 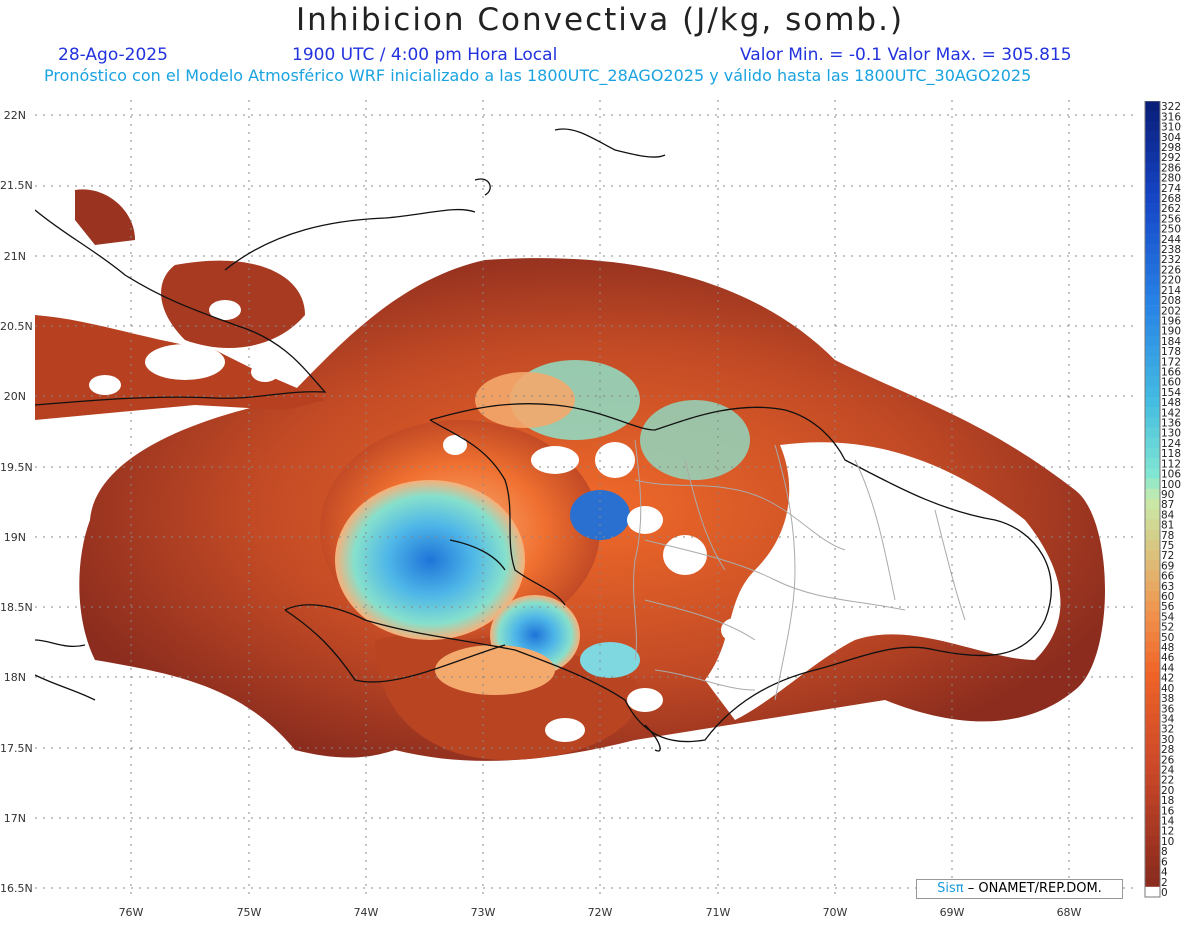 I want to click on lat-label: 16.5N, so click(x=16, y=888).